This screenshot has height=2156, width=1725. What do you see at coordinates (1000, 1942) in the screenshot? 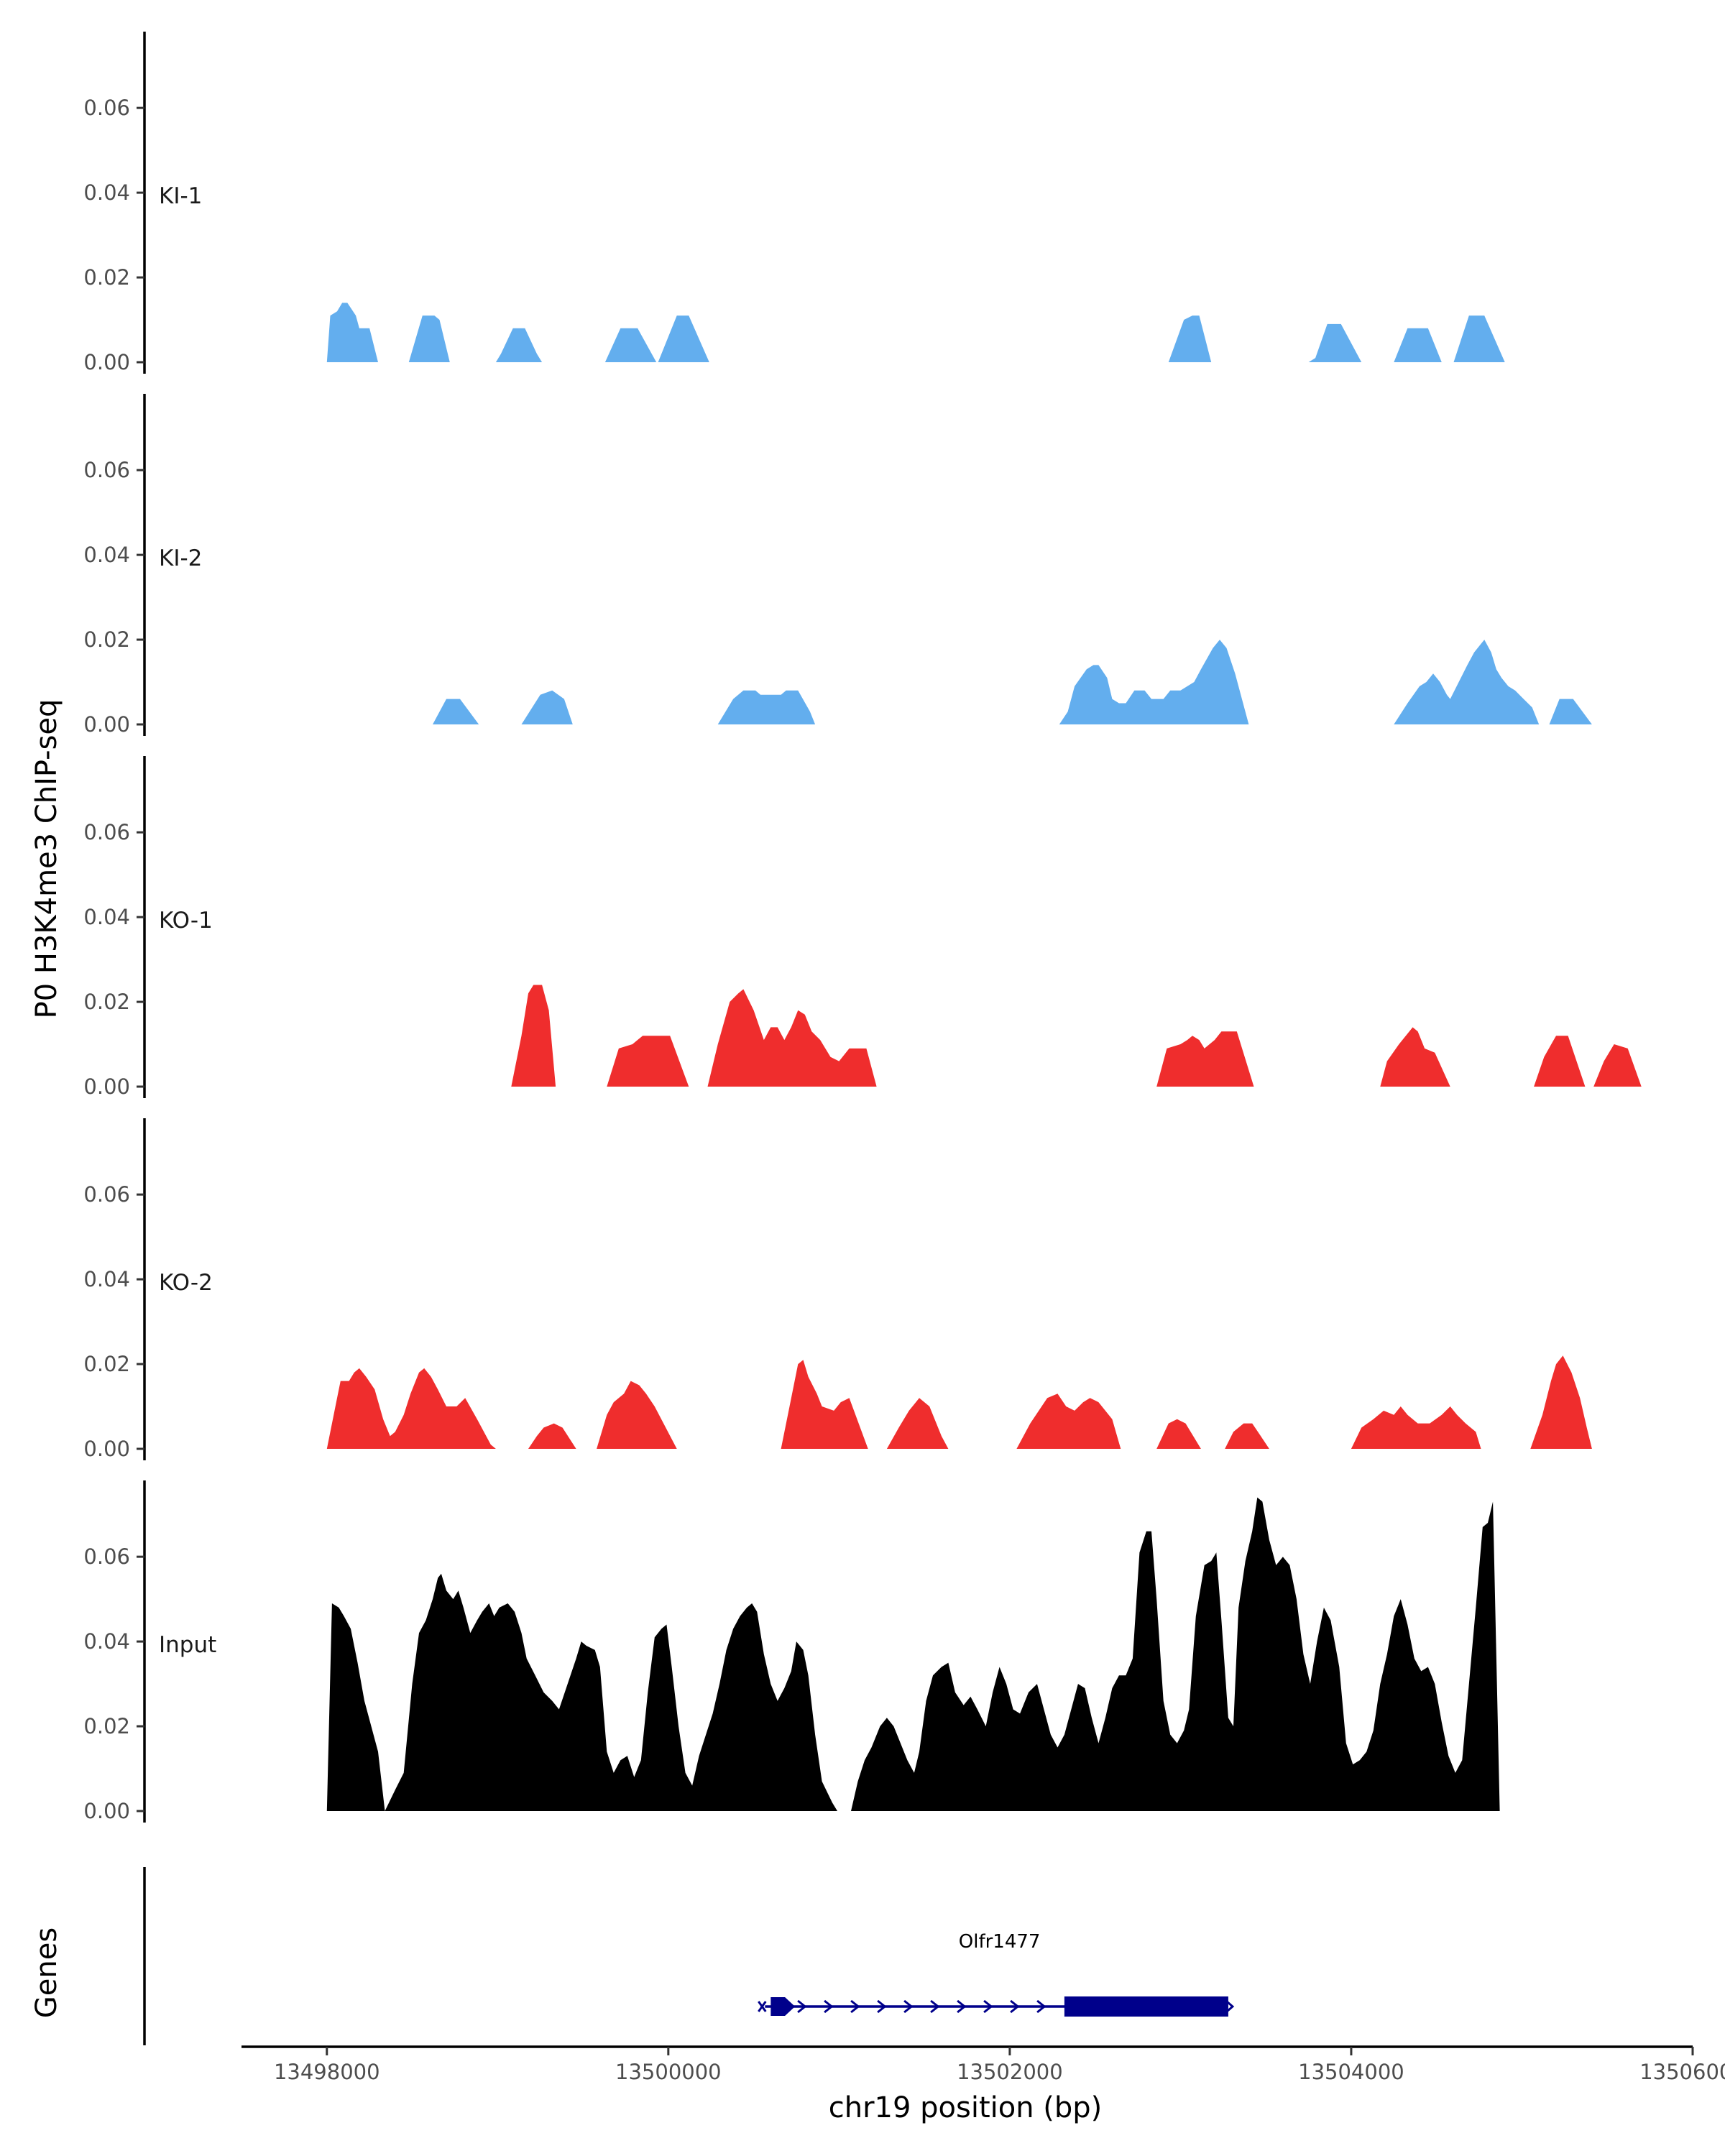
I see `gene-name-label: Olfr1477` at bounding box center [1000, 1942].